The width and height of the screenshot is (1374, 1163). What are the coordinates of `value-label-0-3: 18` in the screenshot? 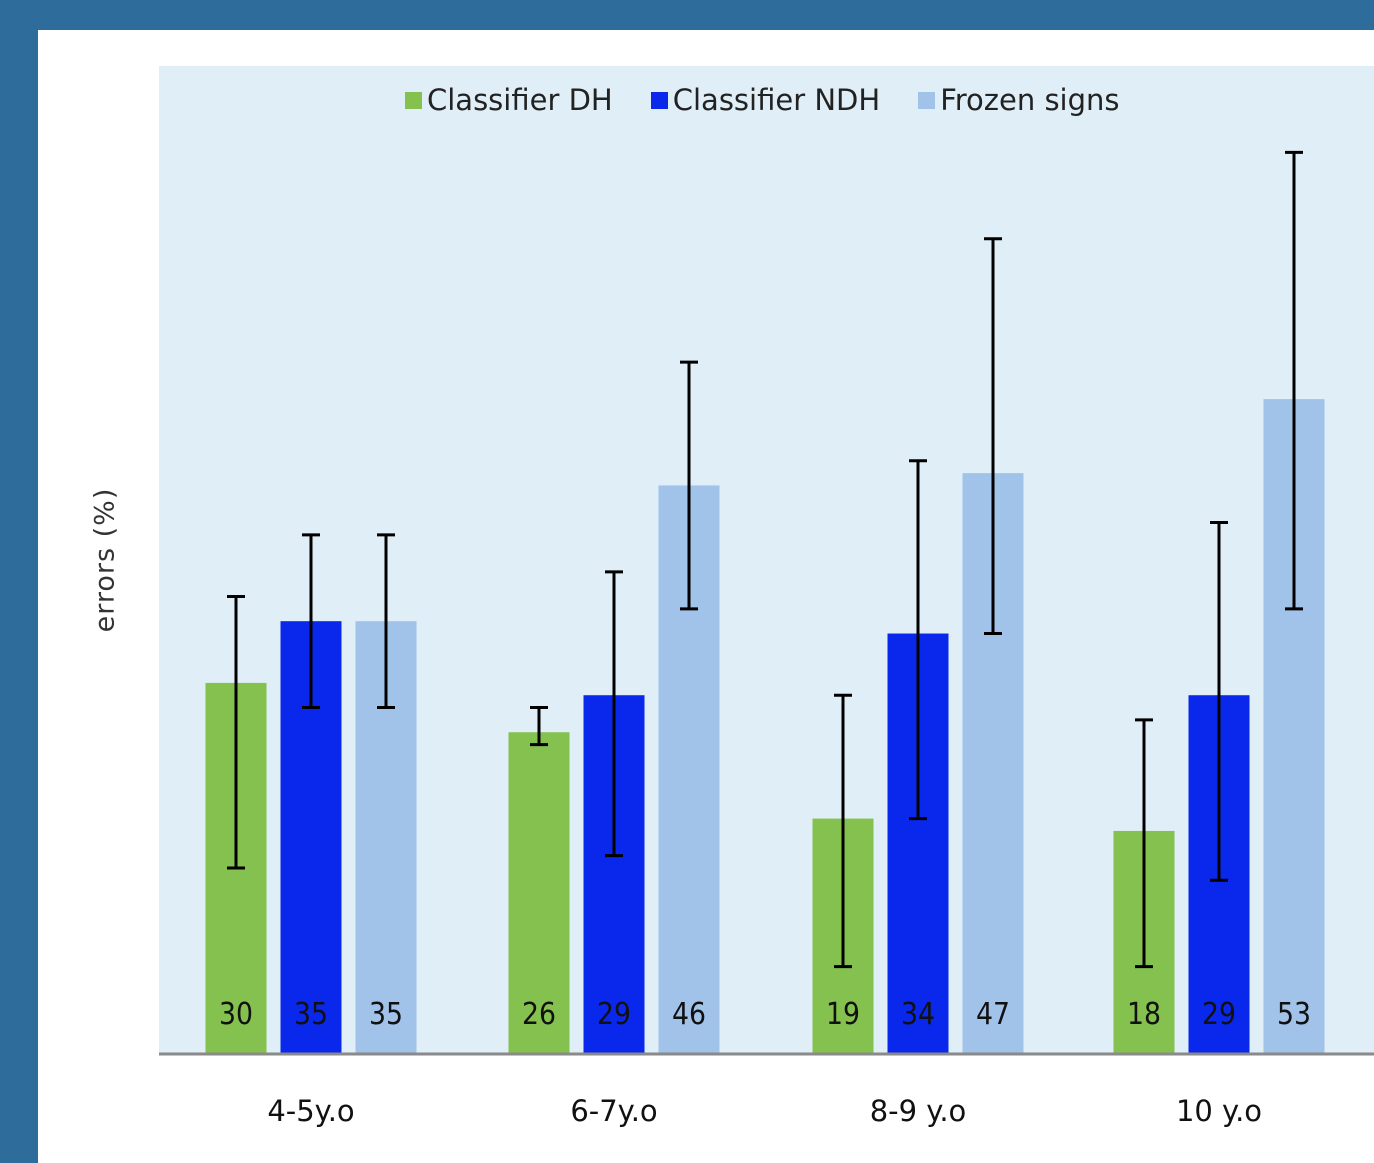 It's located at (1144, 1014).